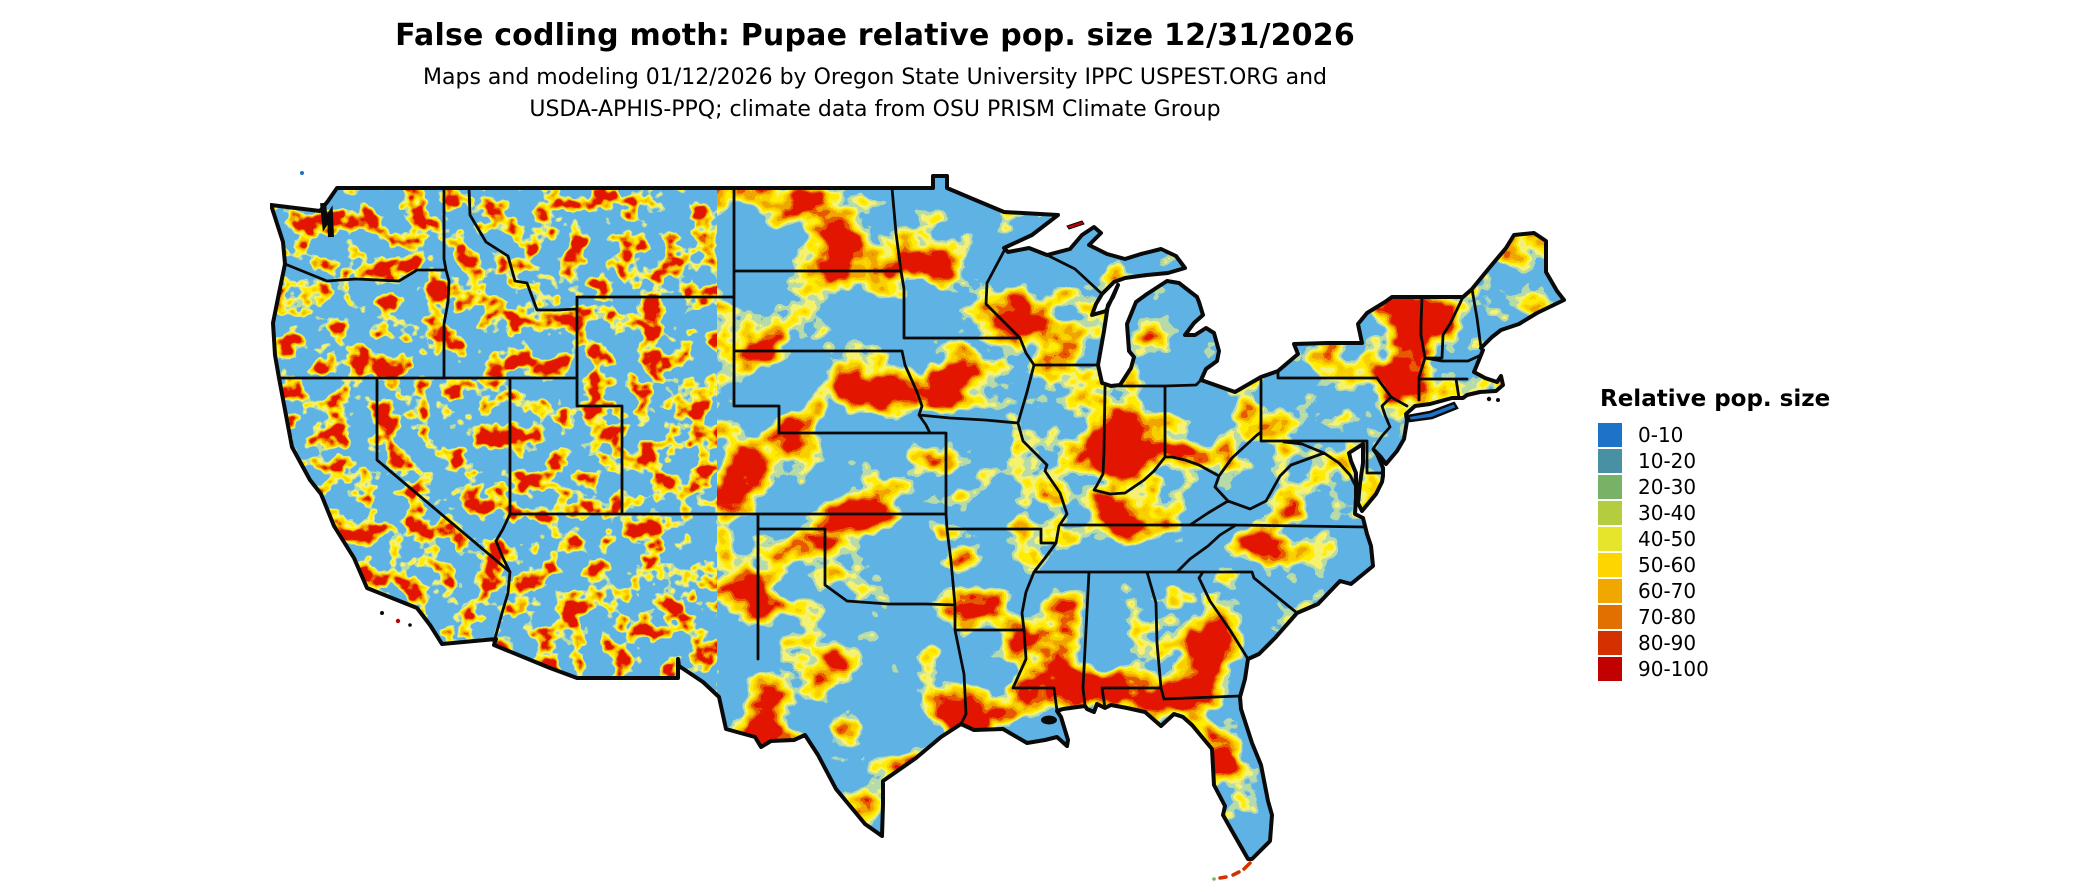  I want to click on legend-item: 80-90, so click(1714, 643).